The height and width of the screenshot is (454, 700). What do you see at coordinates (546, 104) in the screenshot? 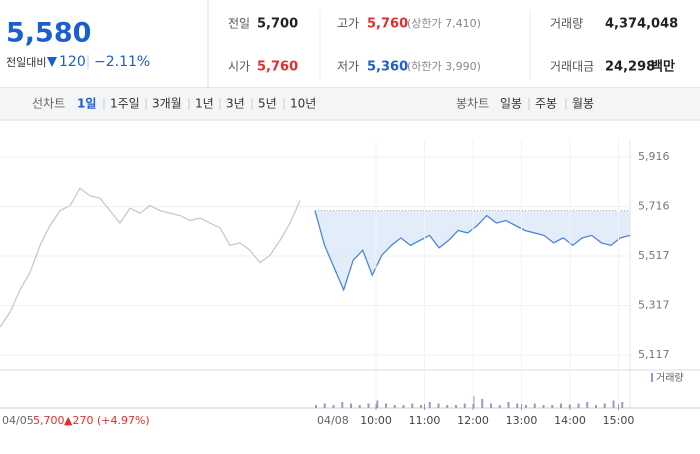
I see `tab: 주봉` at bounding box center [546, 104].